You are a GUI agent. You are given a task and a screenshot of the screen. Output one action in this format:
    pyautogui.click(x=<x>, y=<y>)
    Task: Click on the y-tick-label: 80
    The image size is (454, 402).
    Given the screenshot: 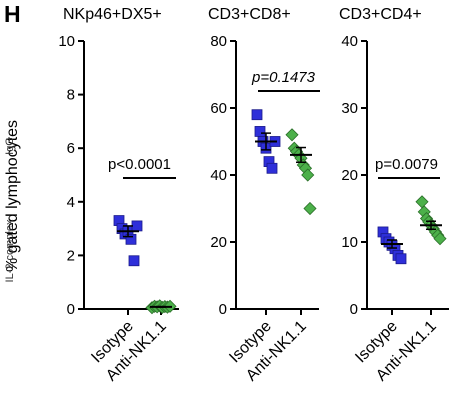 What is the action you would take?
    pyautogui.click(x=218, y=41)
    